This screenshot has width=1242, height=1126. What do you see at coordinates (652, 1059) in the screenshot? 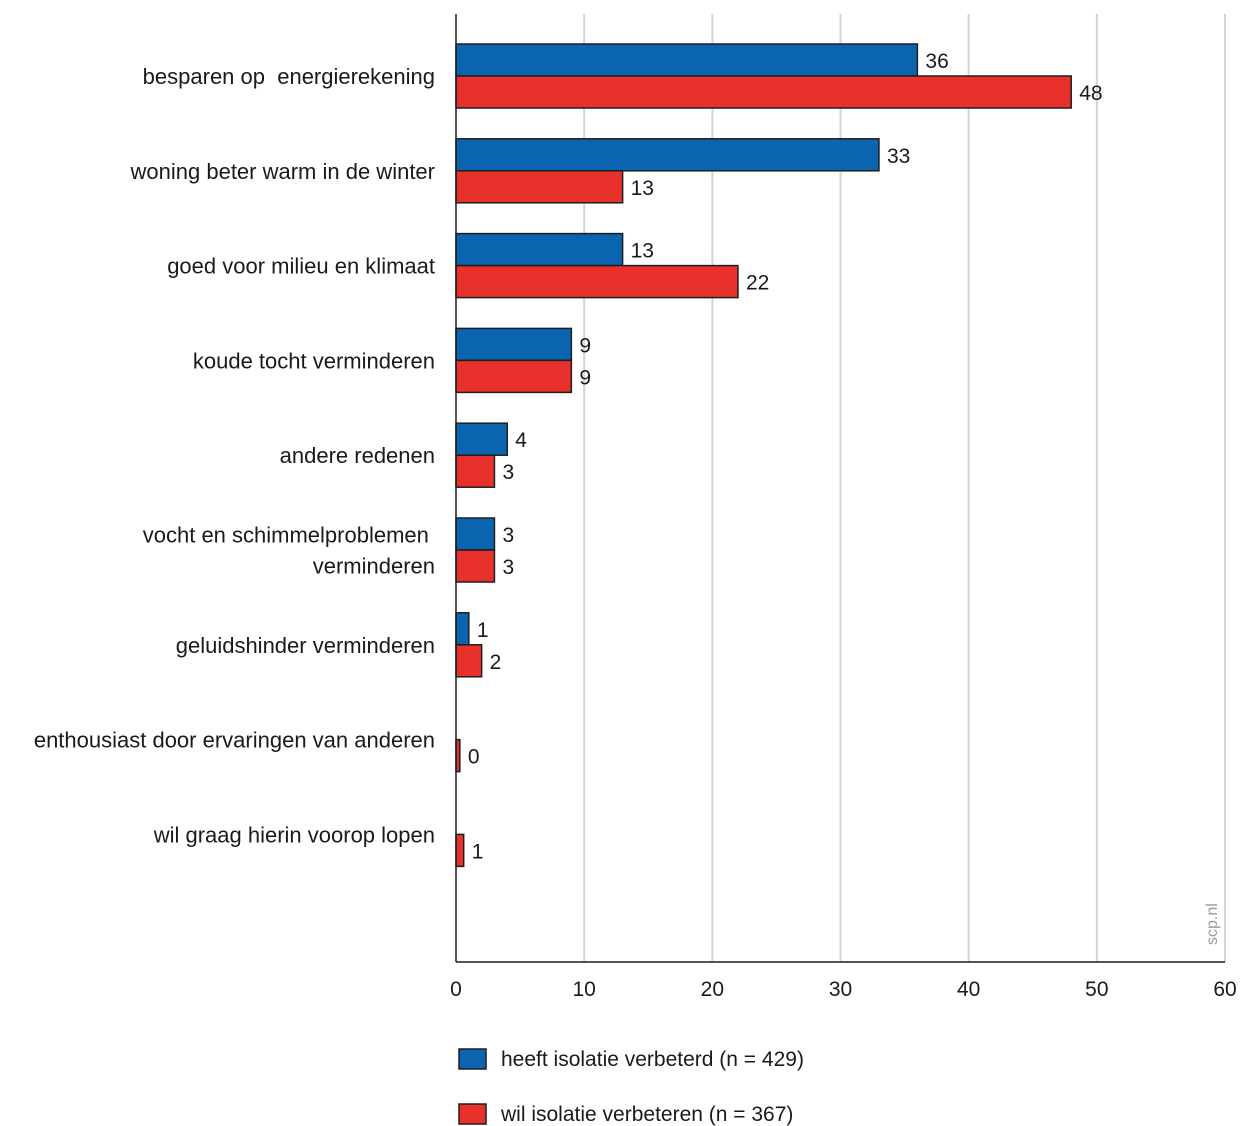
I see `legend-label: heeft isolatie verbeterd (n = 429)` at bounding box center [652, 1059].